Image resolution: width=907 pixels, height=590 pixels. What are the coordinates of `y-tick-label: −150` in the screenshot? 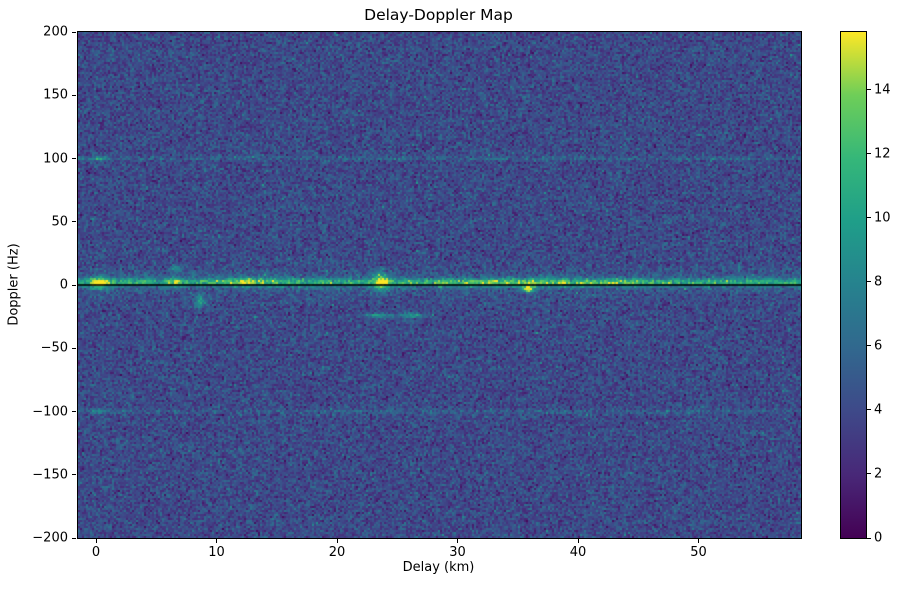 It's located at (50, 475).